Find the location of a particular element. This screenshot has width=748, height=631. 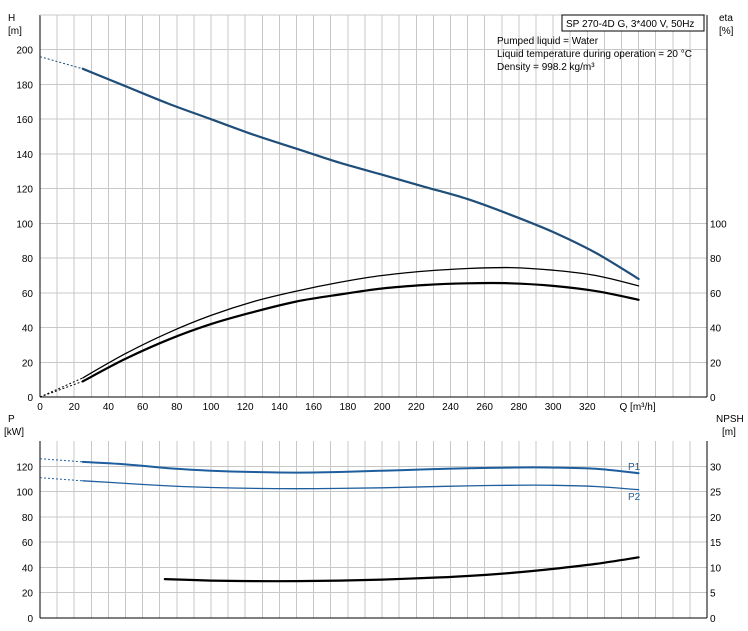

y-axis-label-p-unit: [kW] is located at coordinates (14, 432).